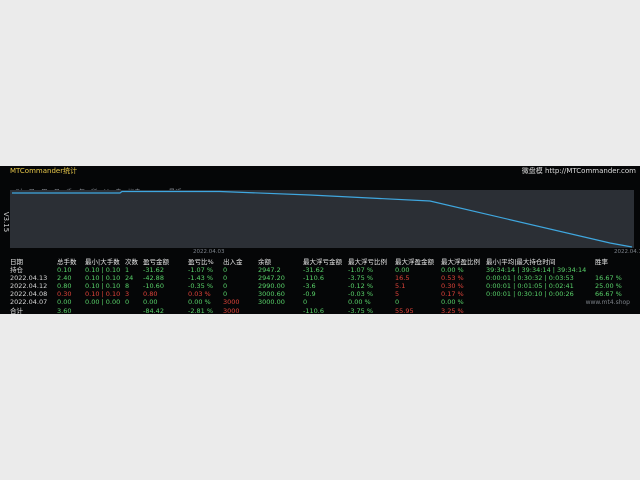 This screenshot has height=480, width=640. What do you see at coordinates (608, 294) in the screenshot?
I see `table-cell: 66.67 %` at bounding box center [608, 294].